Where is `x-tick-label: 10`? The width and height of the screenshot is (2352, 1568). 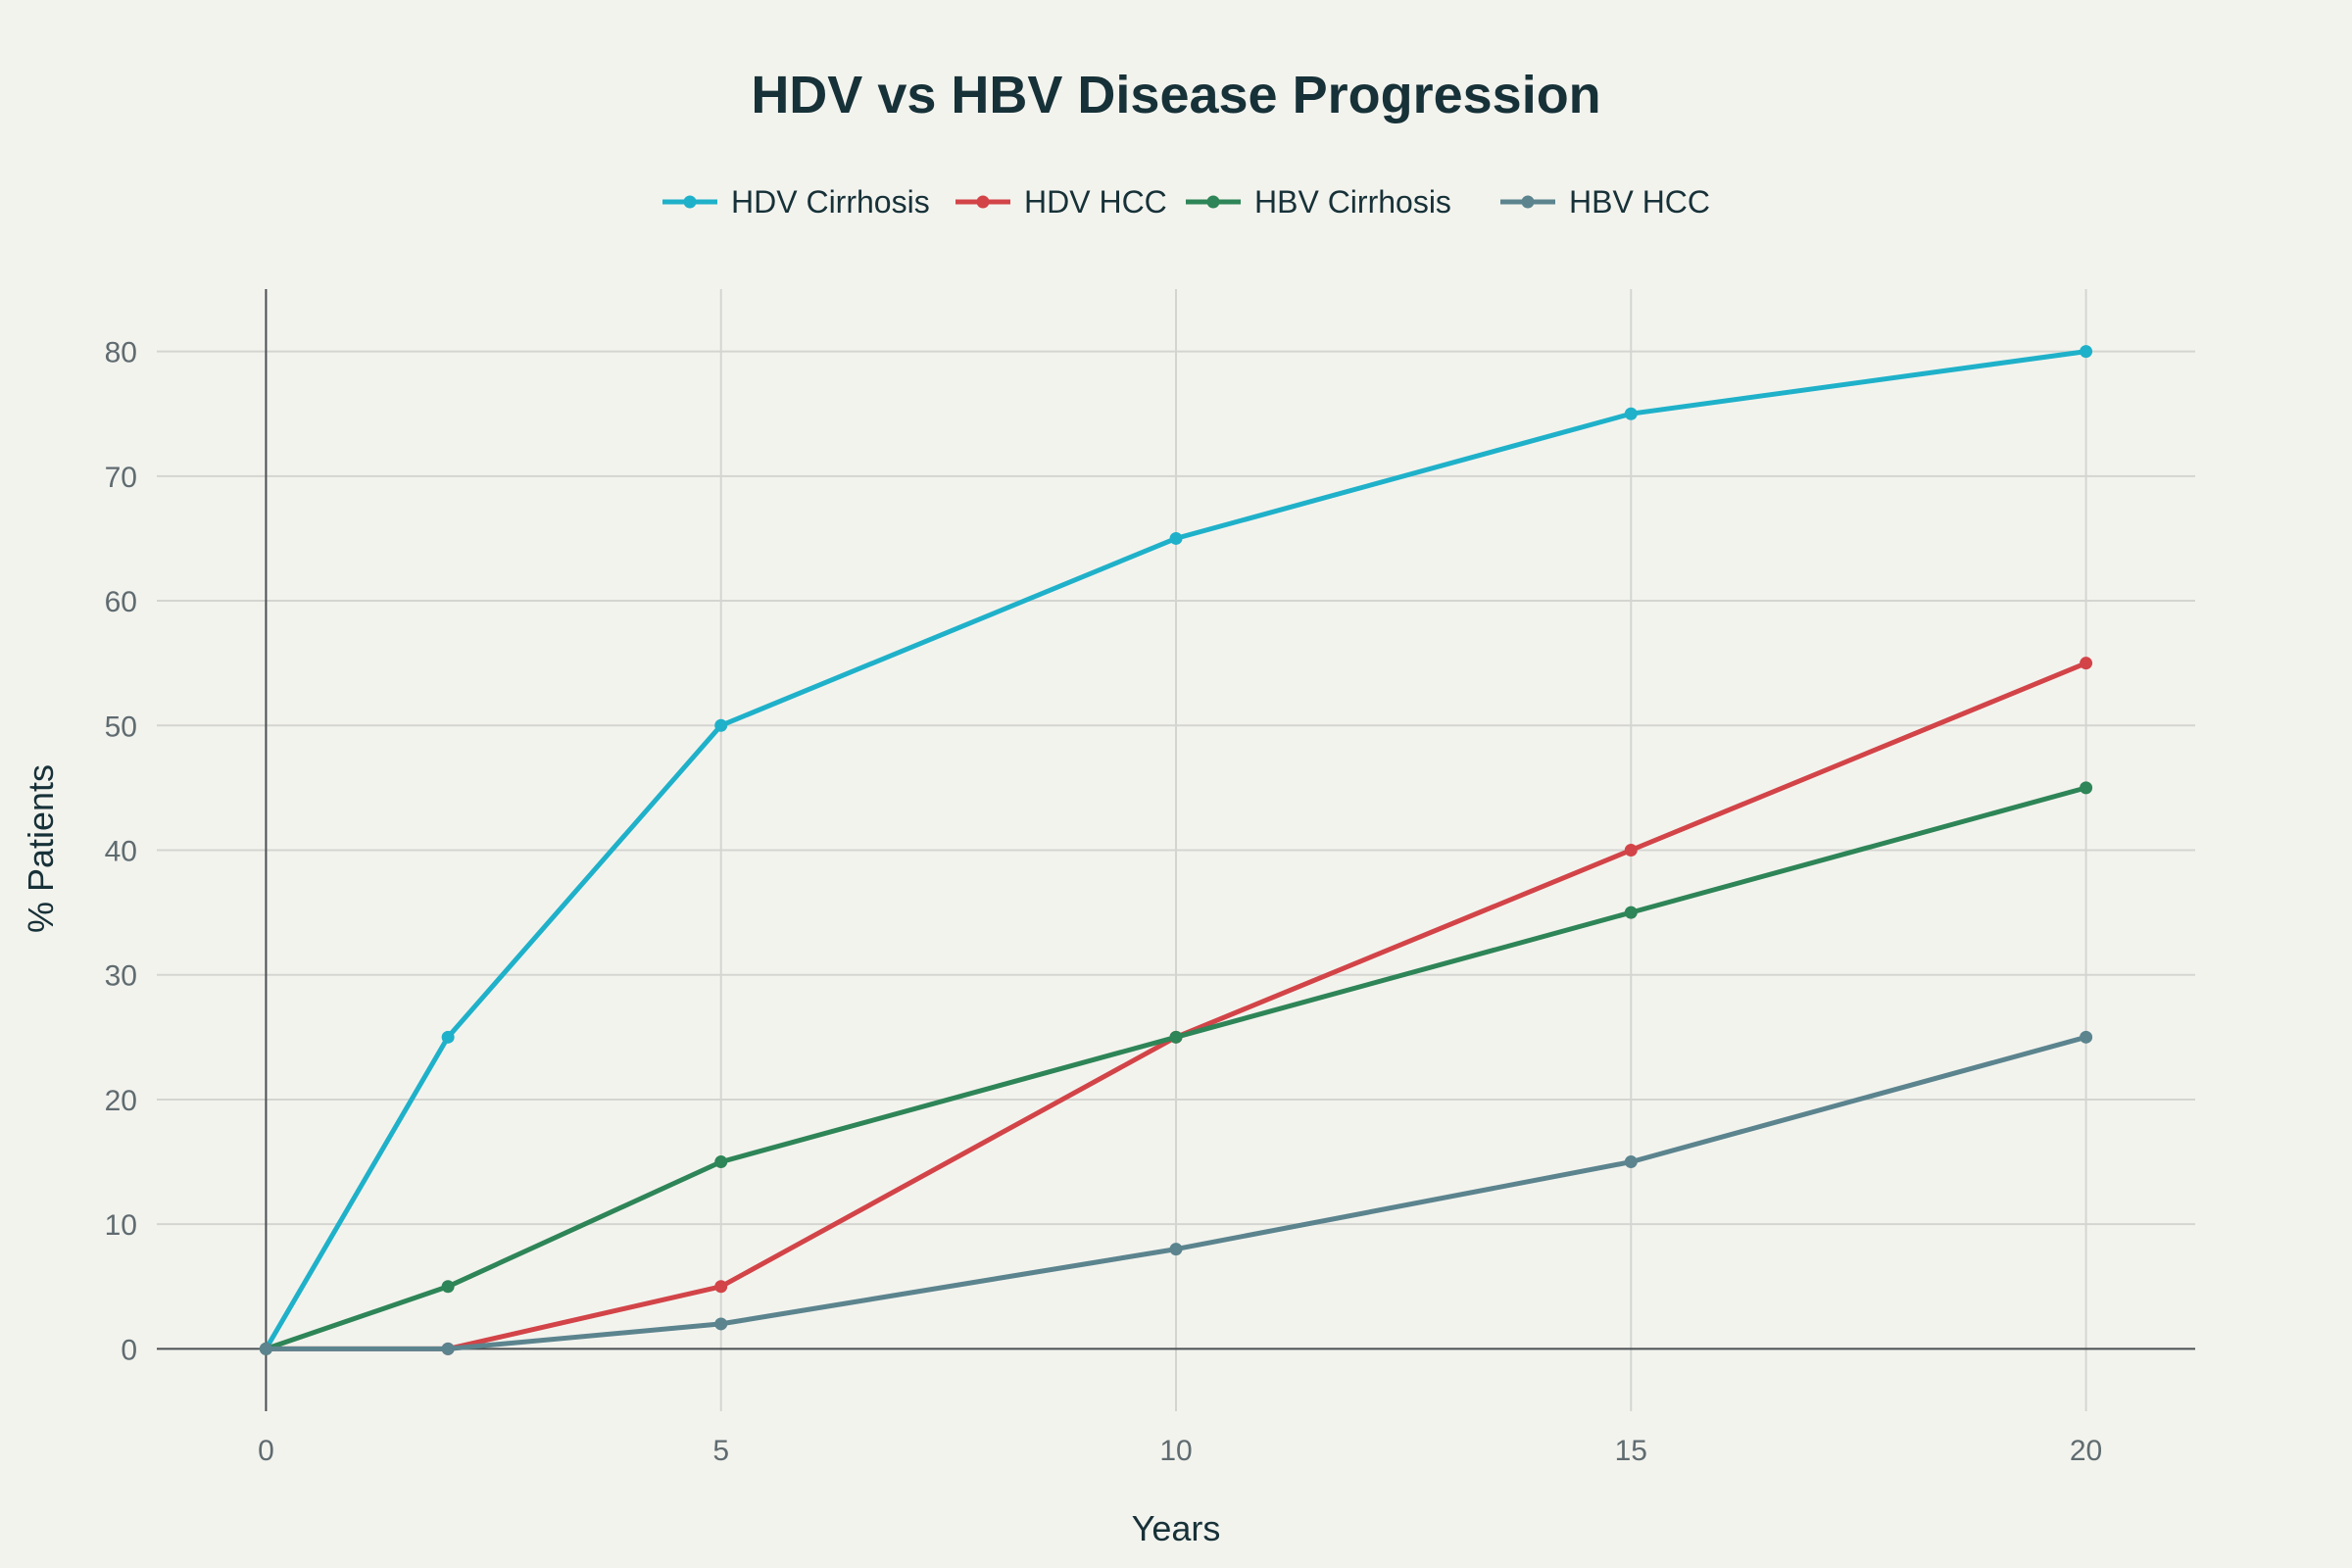 x-tick-label: 10 is located at coordinates (1175, 1451).